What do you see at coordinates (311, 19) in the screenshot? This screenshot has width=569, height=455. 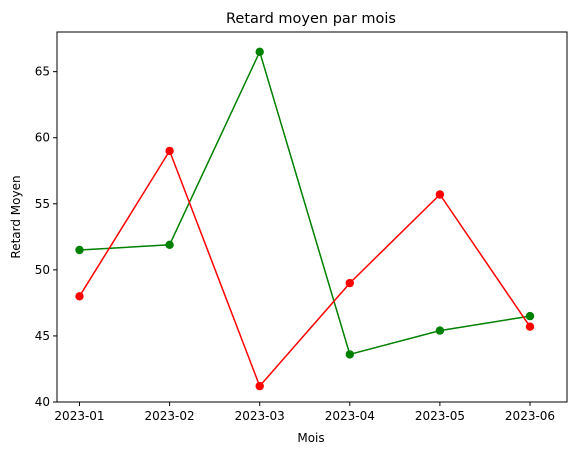 I see `chart-title: Retard moyen par mois` at bounding box center [311, 19].